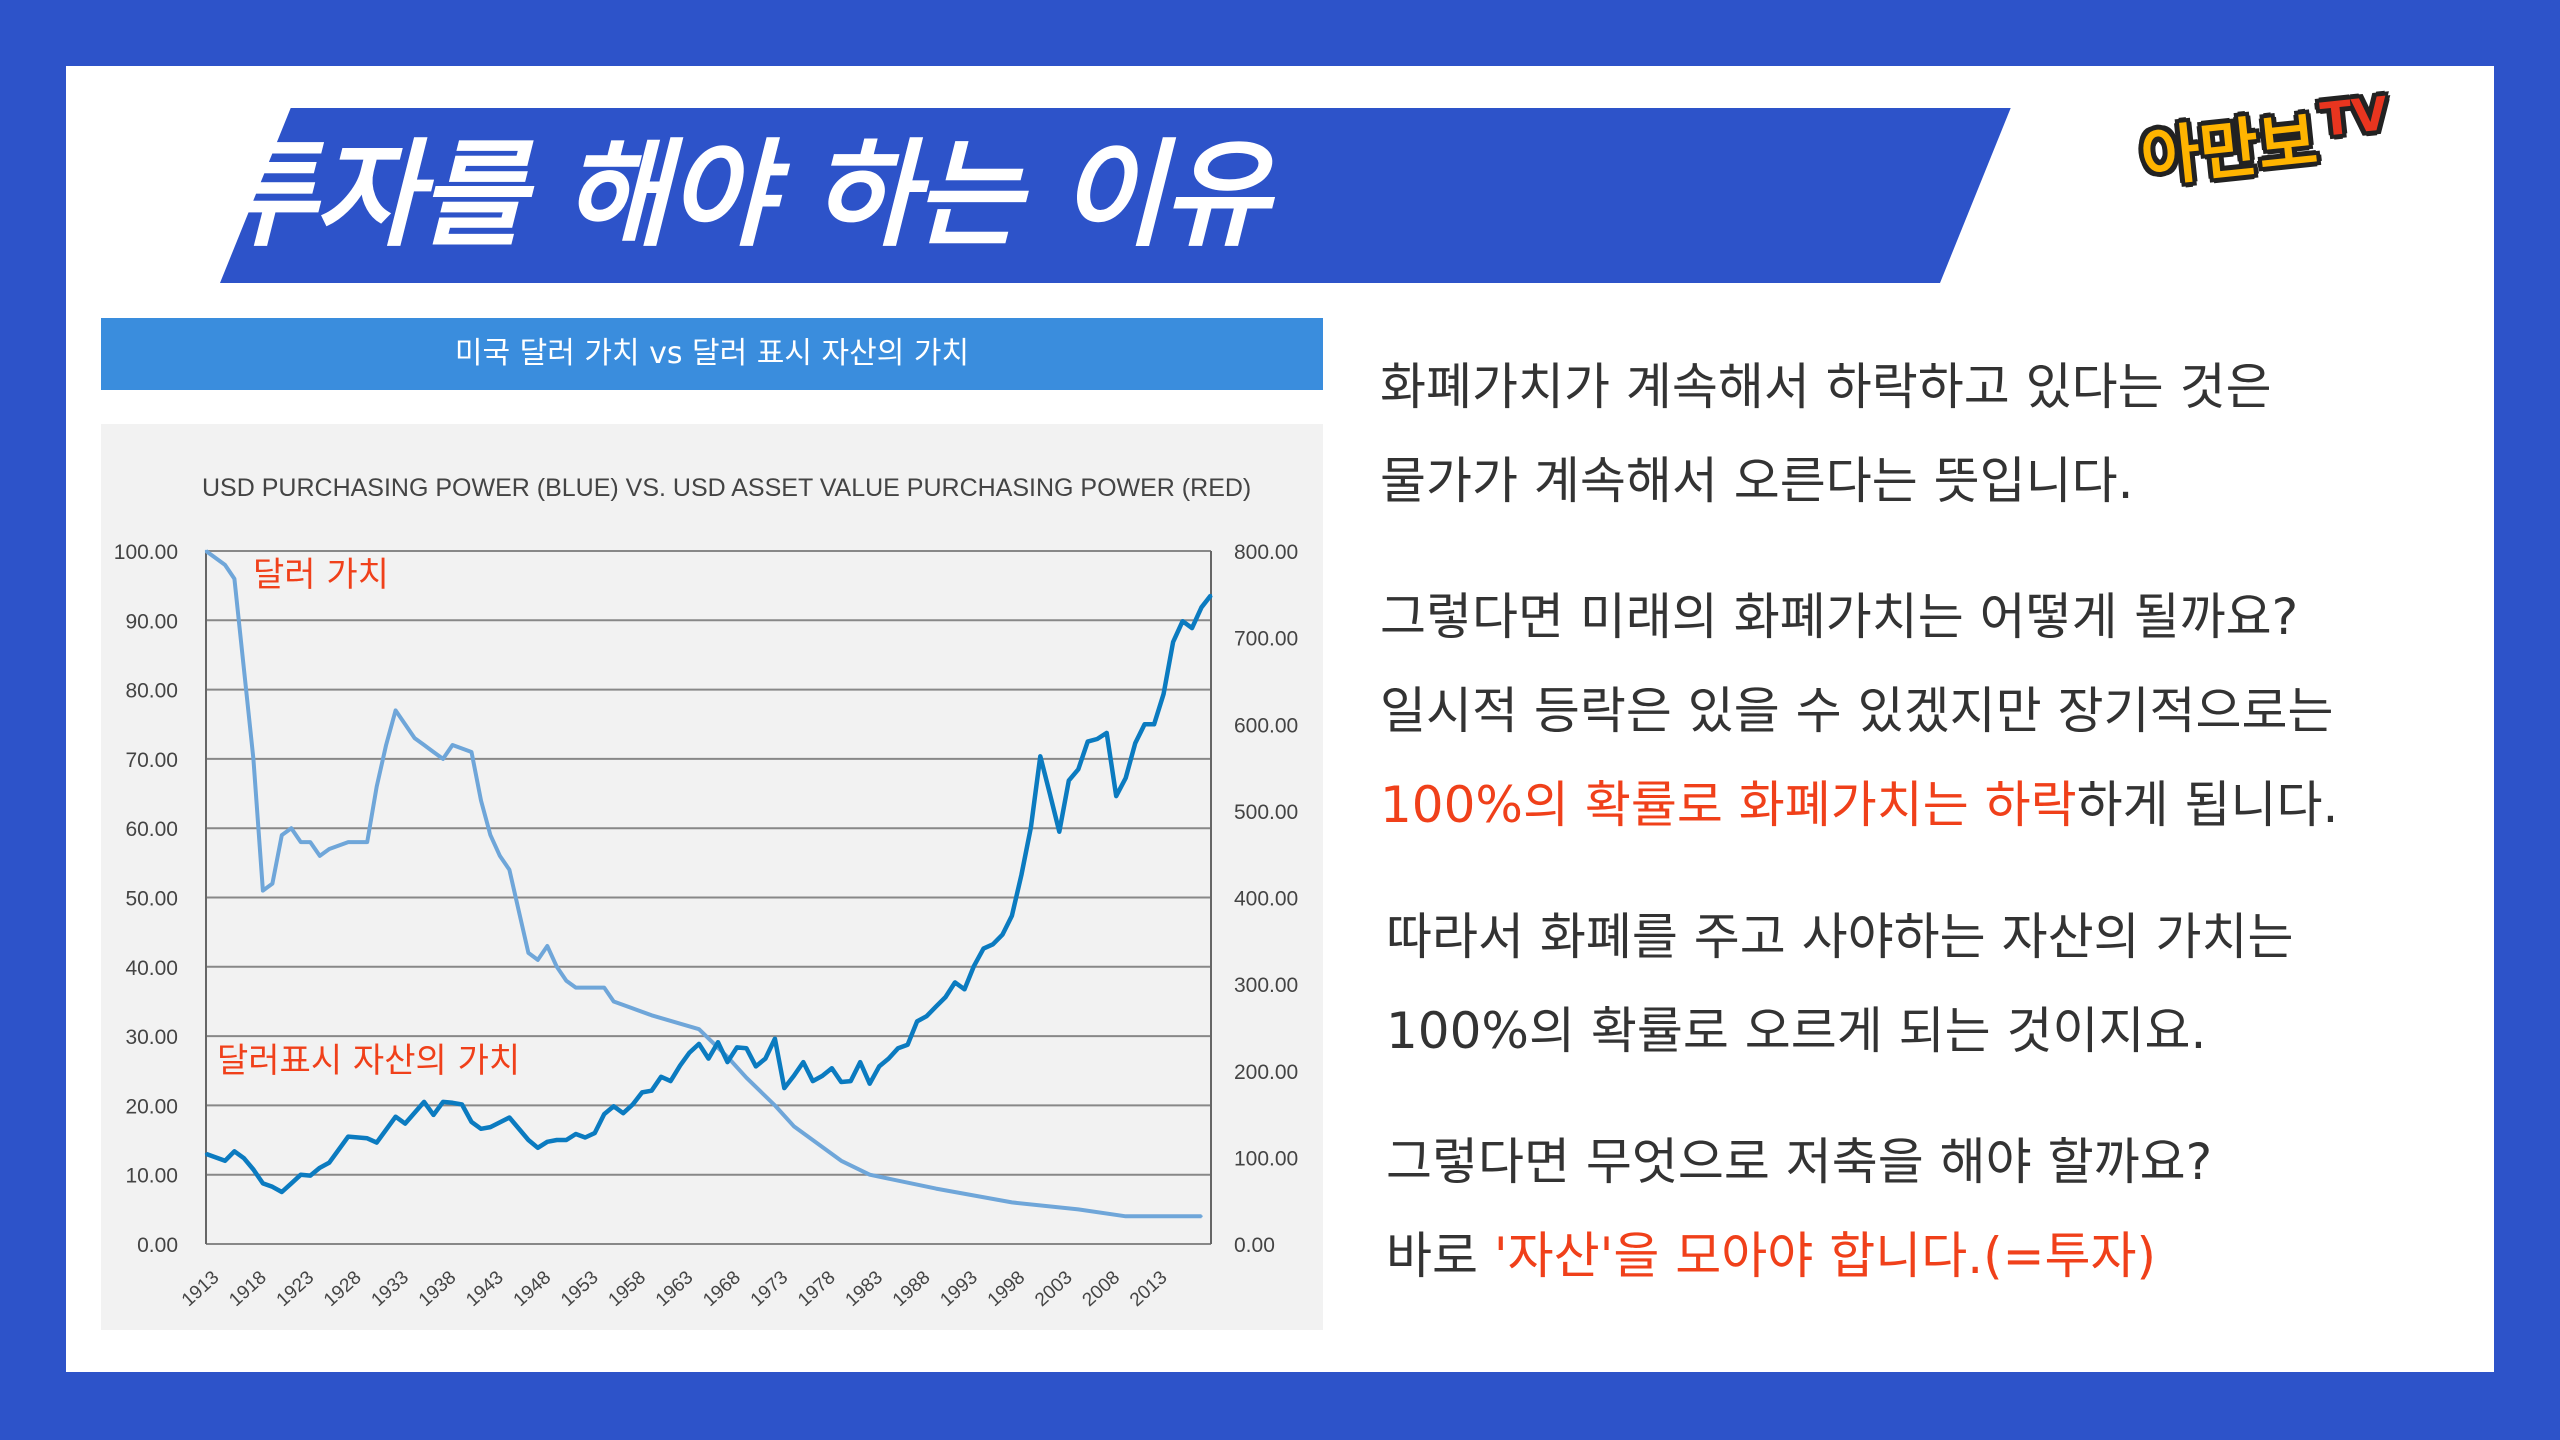  I want to click on body-text: 따라서 화폐를 주고 사야하는 자산의 가치는, so click(1840, 937).